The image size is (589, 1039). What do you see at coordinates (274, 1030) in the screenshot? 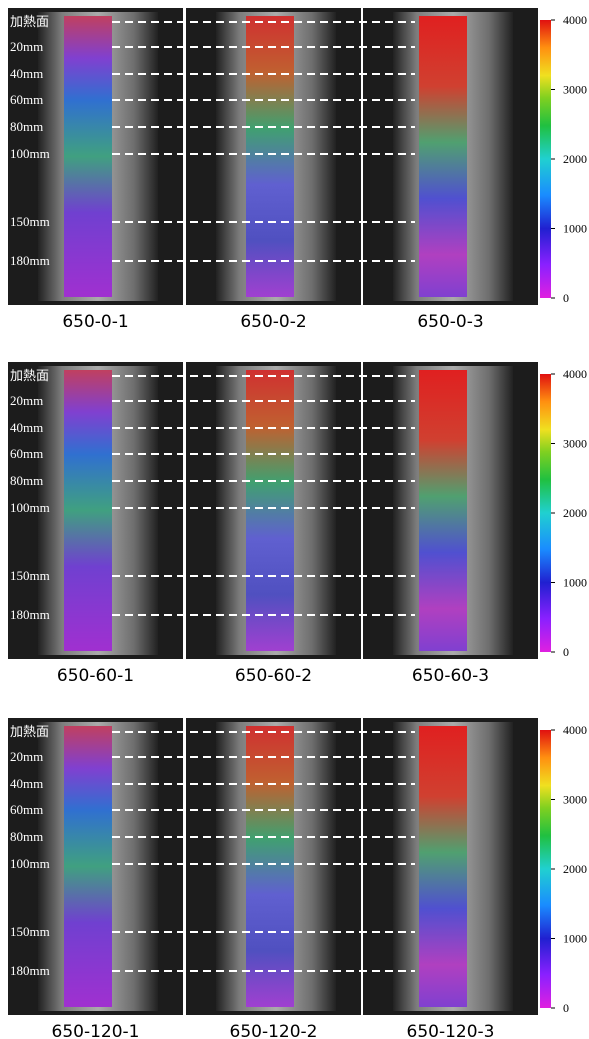
I see `image-caption: 650-120-2` at bounding box center [274, 1030].